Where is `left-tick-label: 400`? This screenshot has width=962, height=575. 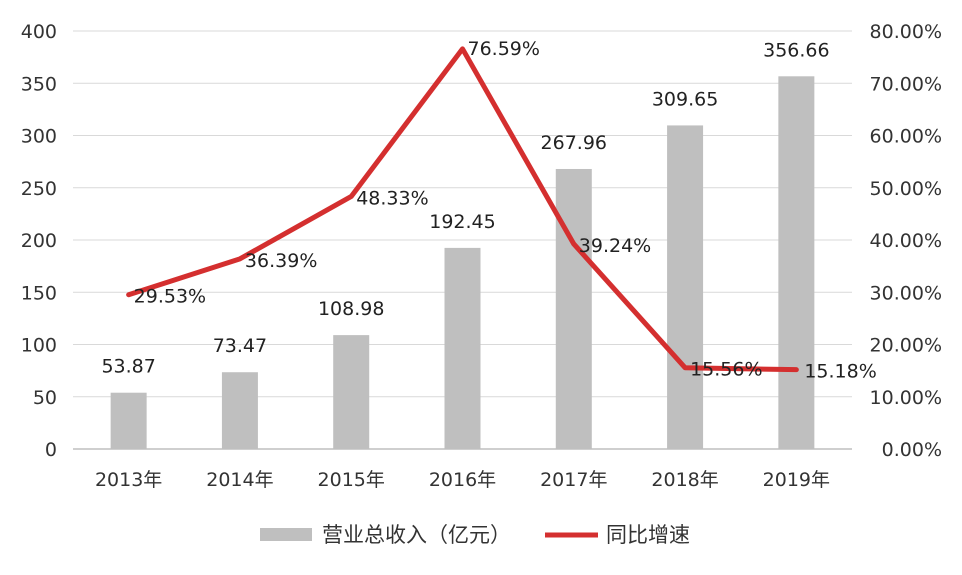
left-tick-label: 400 is located at coordinates (39, 32).